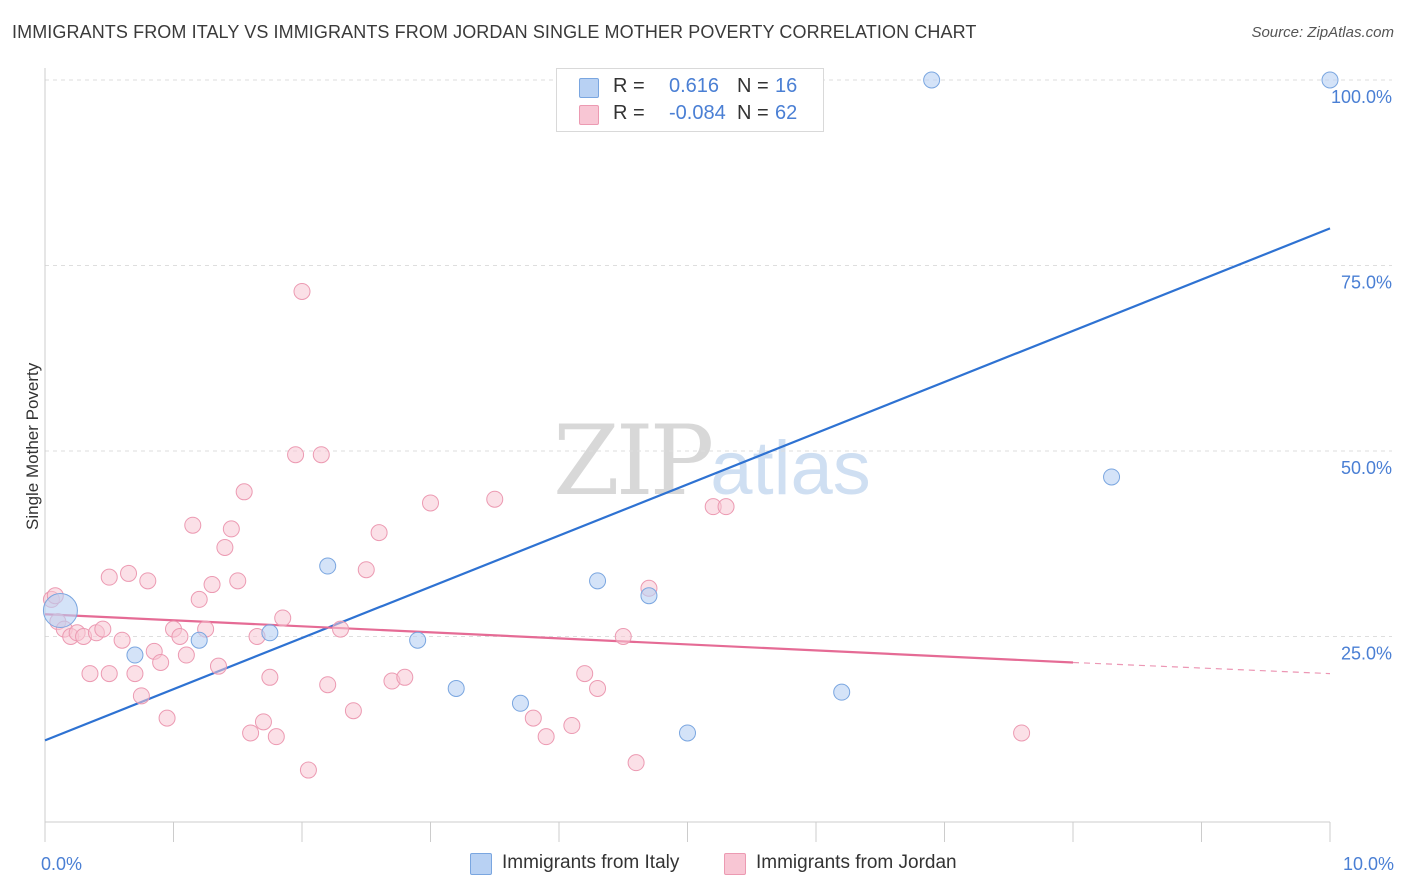  Describe the element at coordinates (591, 862) in the screenshot. I see `bottom-legend-label-italy: Immigrants from Italy` at that location.